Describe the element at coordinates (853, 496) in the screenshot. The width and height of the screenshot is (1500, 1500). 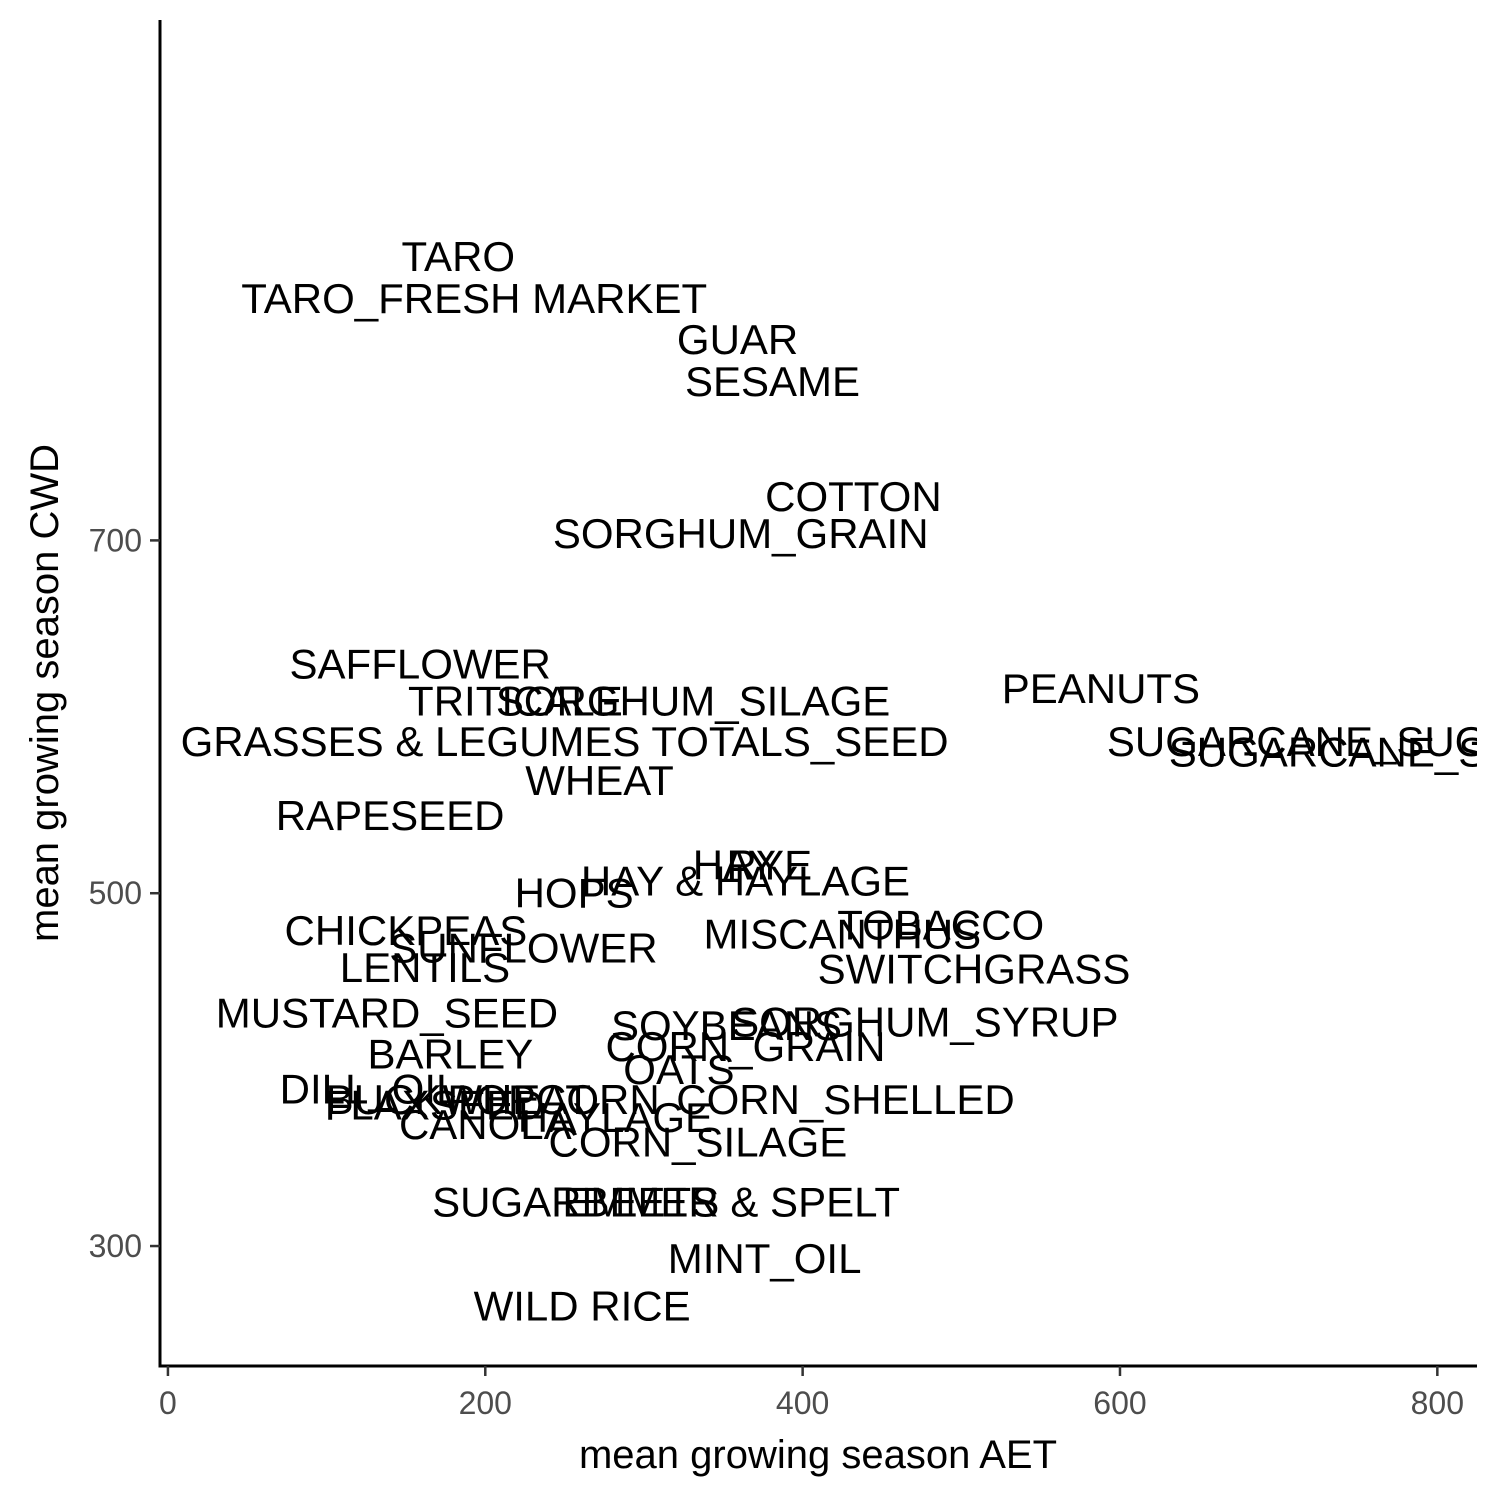
I see `point-label-cotton: COTTON` at that location.